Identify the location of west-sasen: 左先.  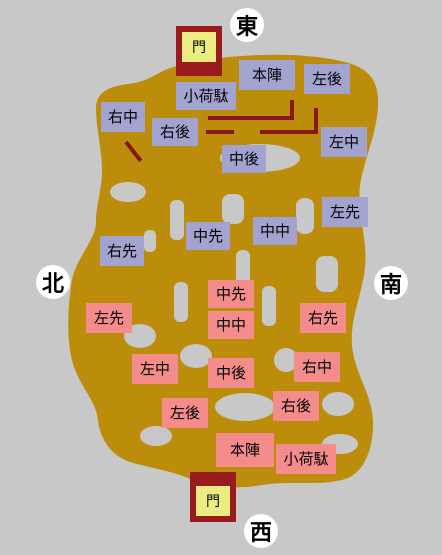
(109, 318).